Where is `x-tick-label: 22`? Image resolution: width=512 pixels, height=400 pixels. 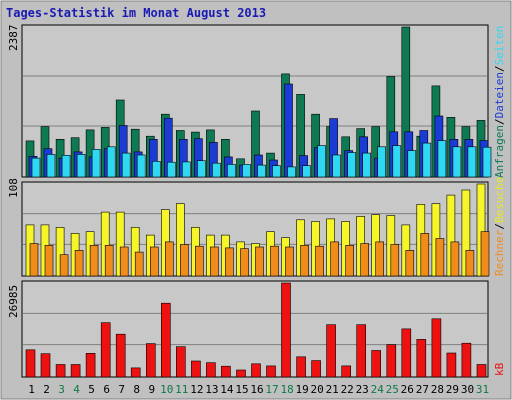 x-tick-label: 22 is located at coordinates (347, 389).